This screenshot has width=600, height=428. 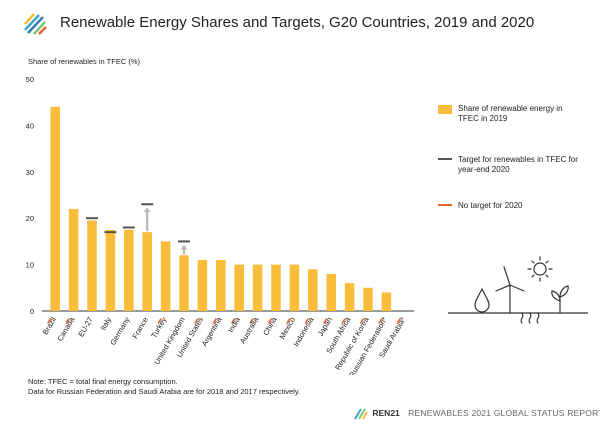 What do you see at coordinates (30, 265) in the screenshot?
I see `y-tick-label: 10` at bounding box center [30, 265].